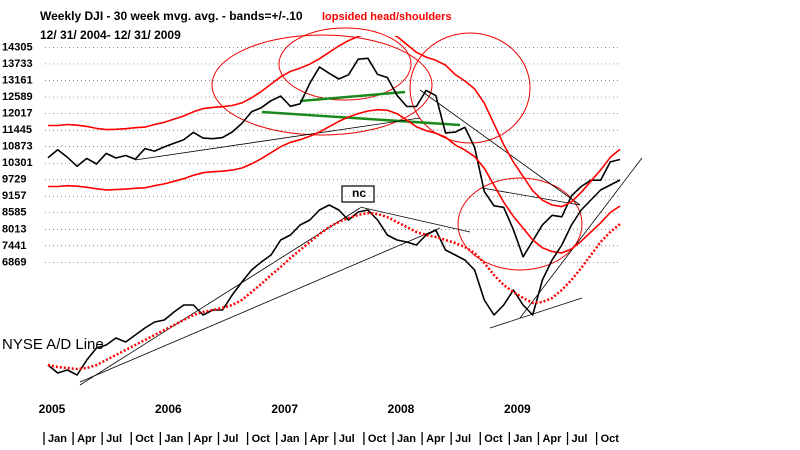  What do you see at coordinates (17, 47) in the screenshot?
I see `y-tick-label: 14305` at bounding box center [17, 47].